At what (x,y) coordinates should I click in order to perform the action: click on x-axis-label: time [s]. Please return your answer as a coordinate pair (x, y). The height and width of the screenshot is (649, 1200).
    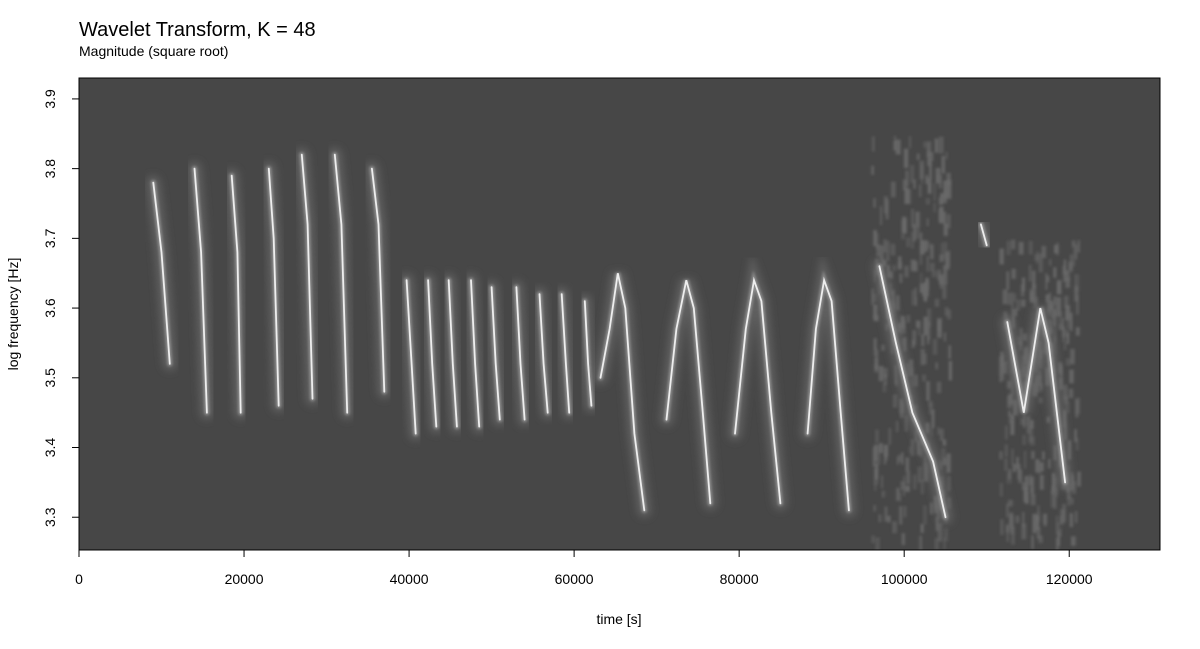
    Looking at the image, I should click on (618, 619).